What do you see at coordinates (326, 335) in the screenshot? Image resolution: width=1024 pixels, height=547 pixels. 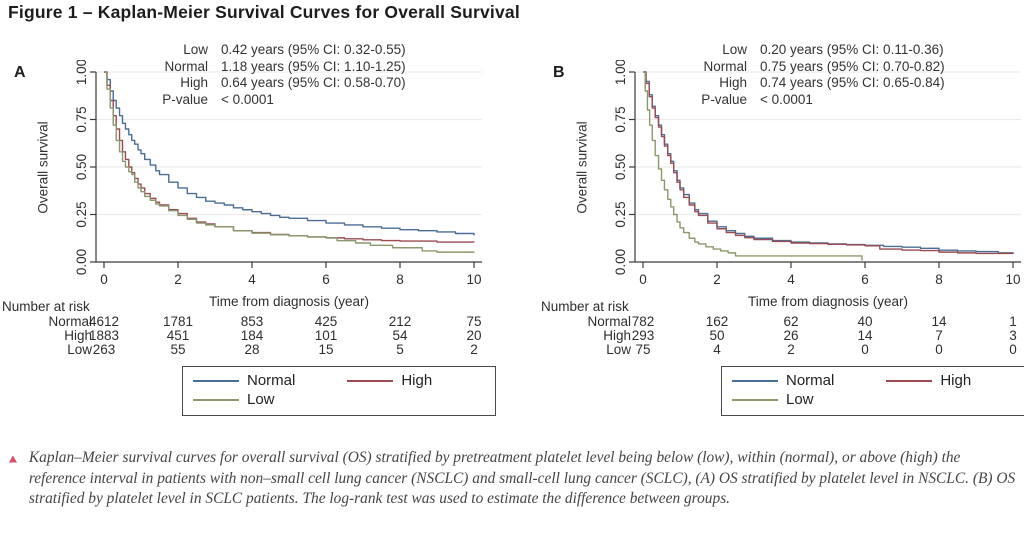 I see `at-risk-value: 101` at bounding box center [326, 335].